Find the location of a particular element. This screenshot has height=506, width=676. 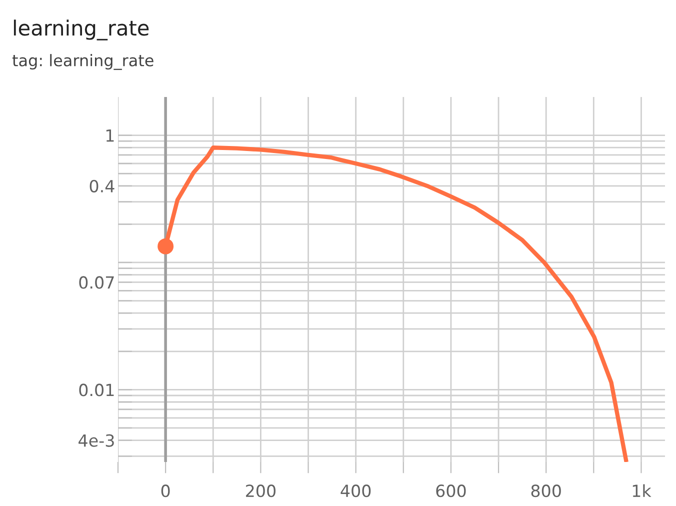

y-tick-label: 1 is located at coordinates (110, 135).